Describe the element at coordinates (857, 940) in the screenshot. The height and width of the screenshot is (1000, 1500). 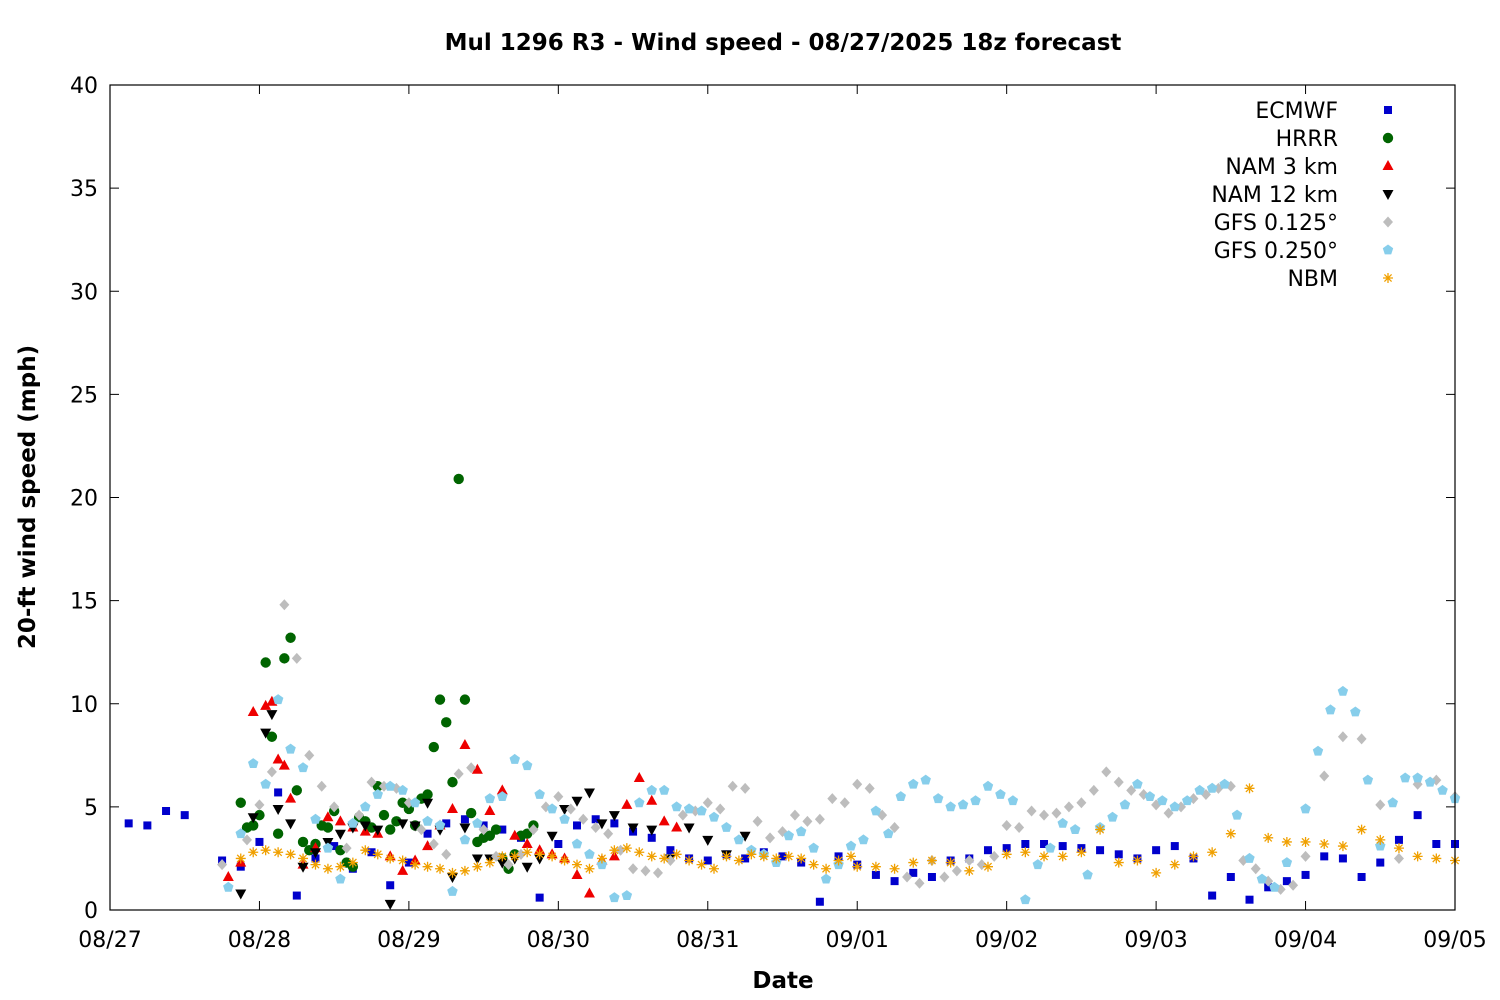
I see `x-tick-label: 09/01` at that location.